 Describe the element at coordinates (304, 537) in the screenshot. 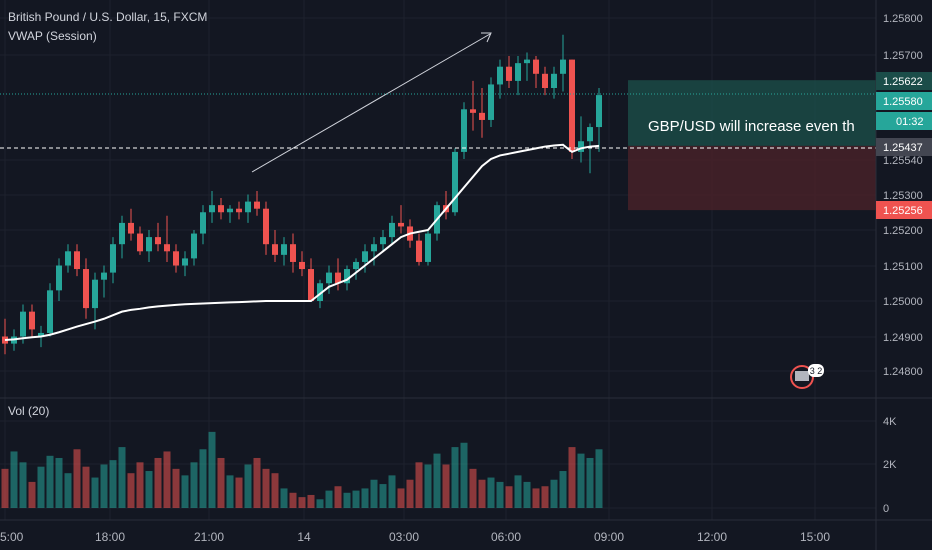

I see `time-tick-label: 14` at that location.